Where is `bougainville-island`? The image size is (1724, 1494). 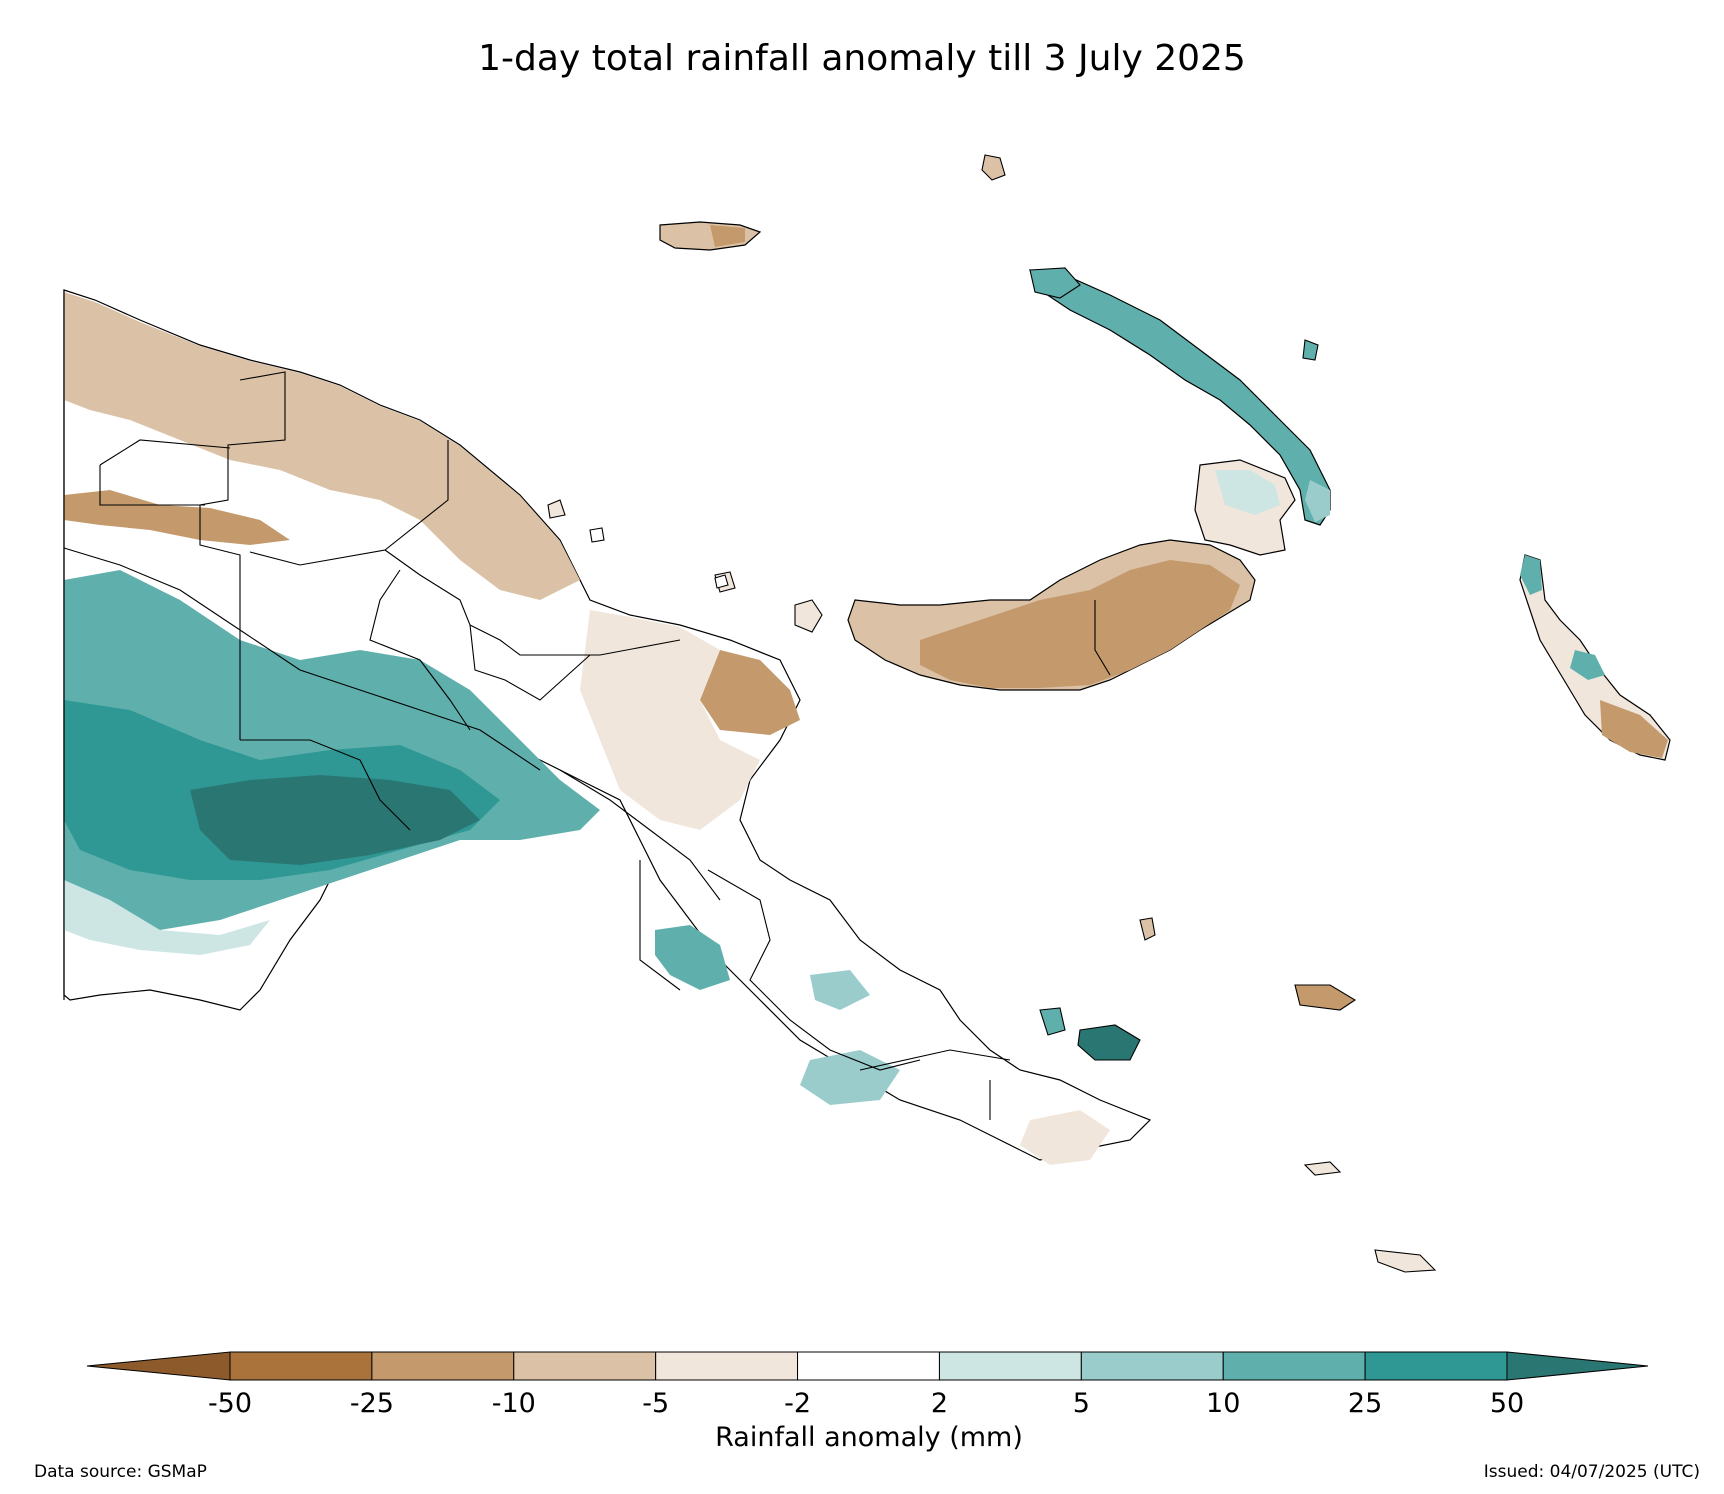 bougainville-island is located at coordinates (1595, 657).